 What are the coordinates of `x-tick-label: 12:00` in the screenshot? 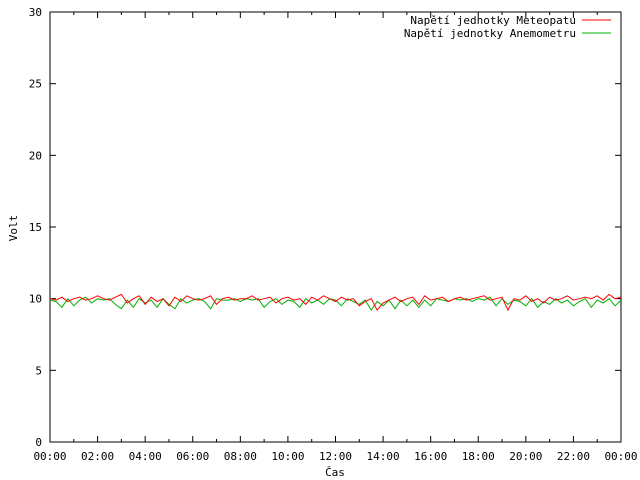 It's located at (335, 456).